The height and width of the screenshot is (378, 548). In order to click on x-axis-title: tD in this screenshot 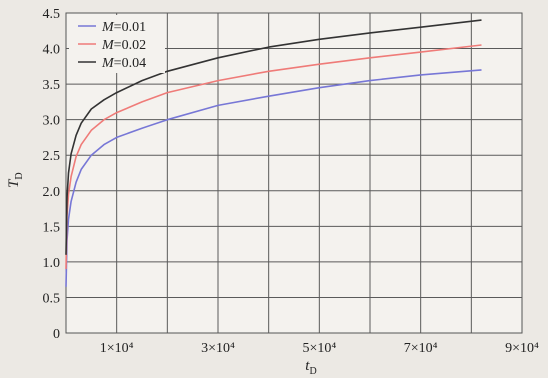, I will do `click(310, 367)`.